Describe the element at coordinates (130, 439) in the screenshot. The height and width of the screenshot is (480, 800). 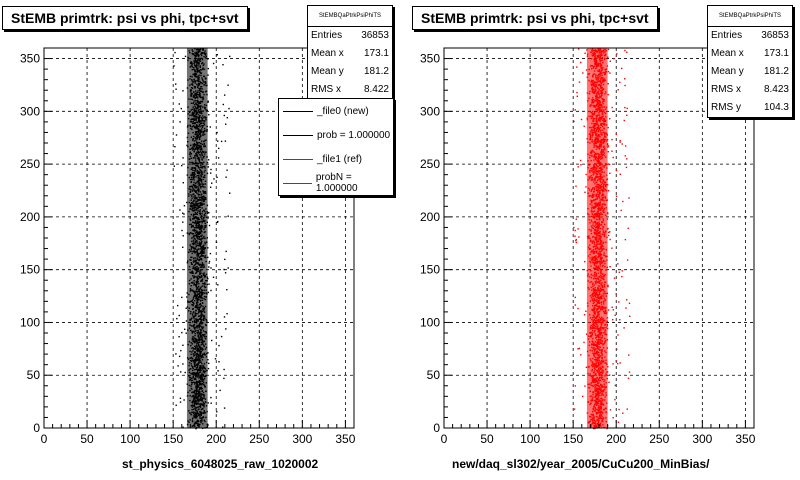
I see `x-tick-label: 100` at that location.